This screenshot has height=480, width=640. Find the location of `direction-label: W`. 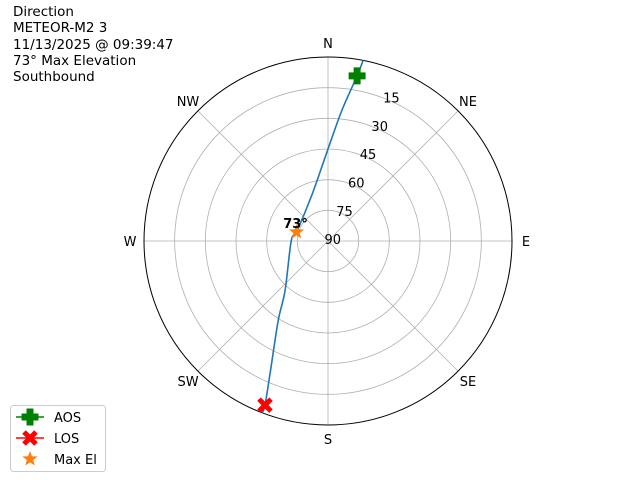

direction-label: W is located at coordinates (130, 242).